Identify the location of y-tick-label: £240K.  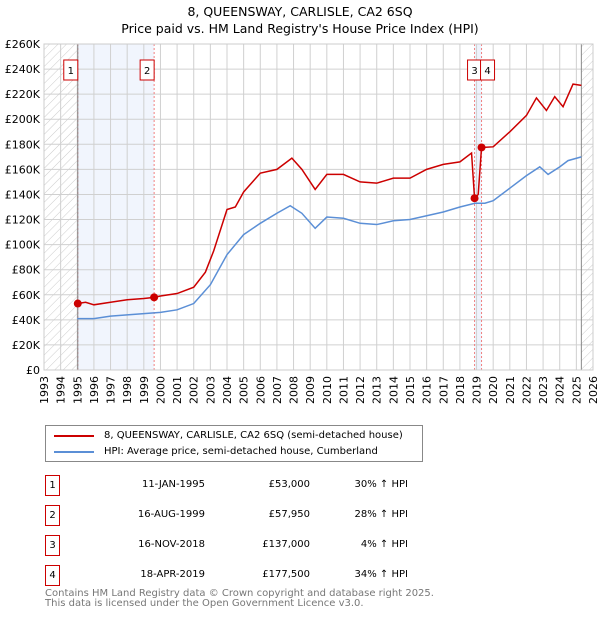
(23, 69).